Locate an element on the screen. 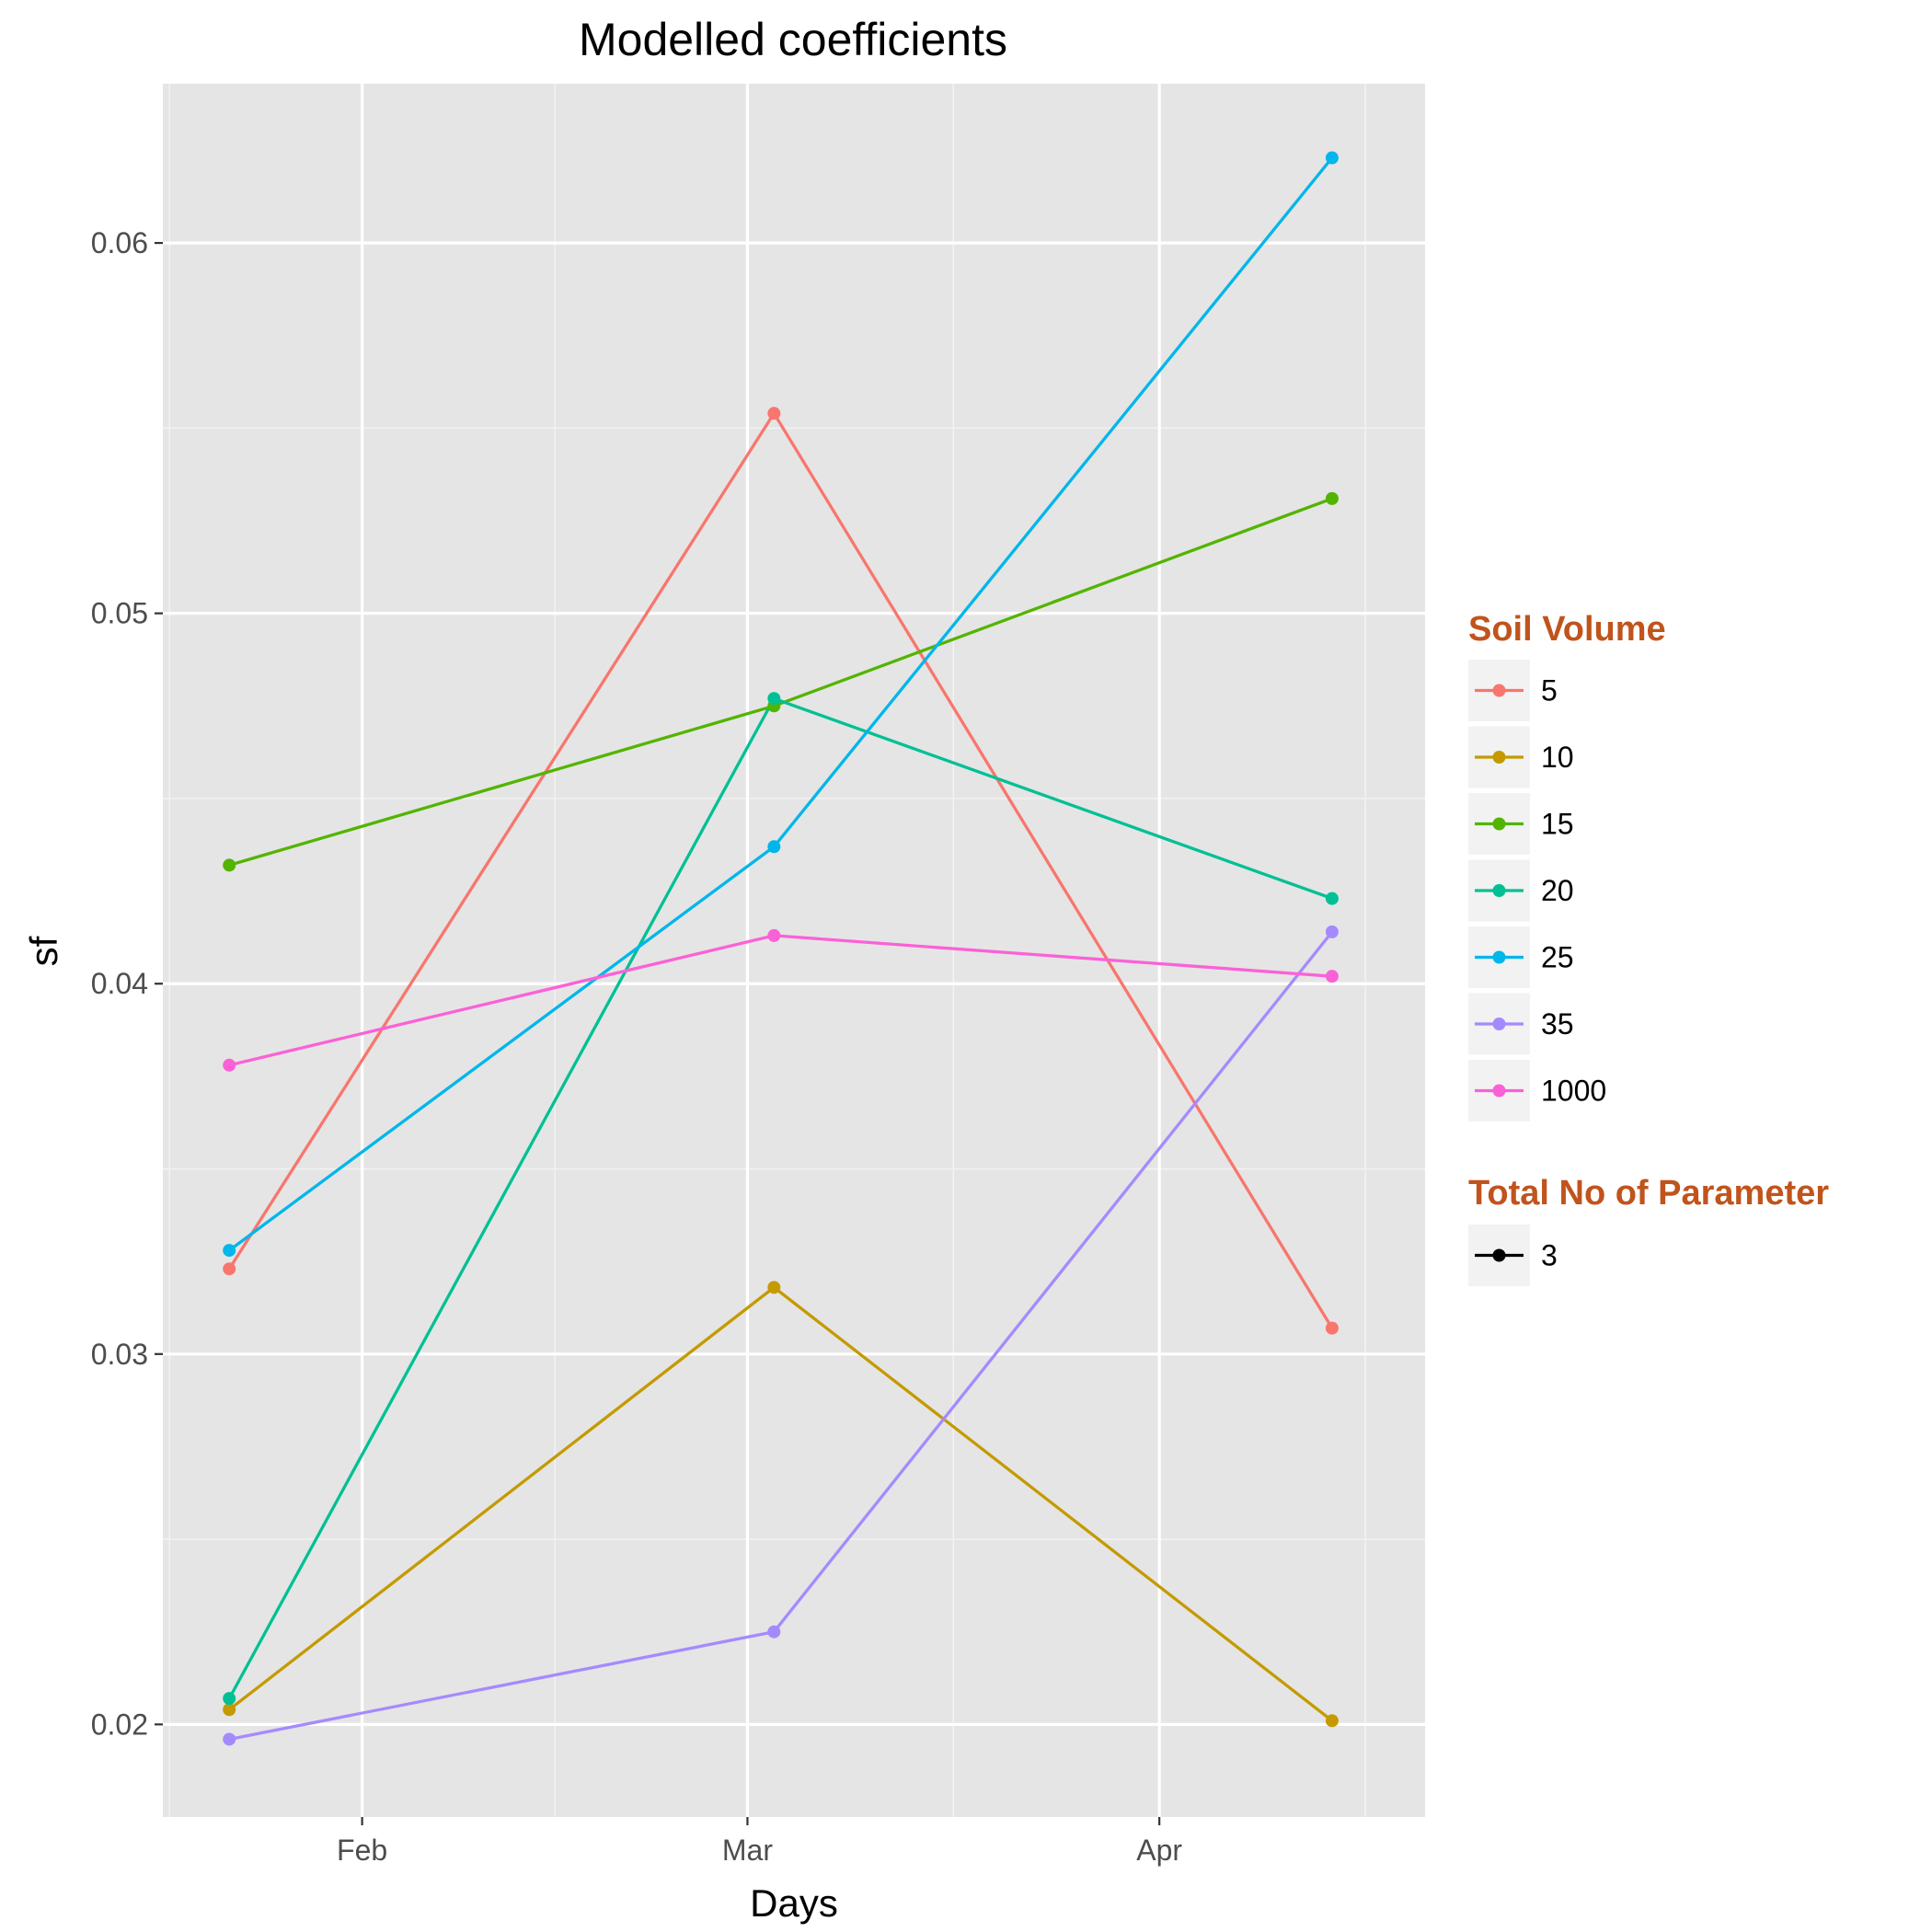 This screenshot has height=1932, width=1932. legend-label: 15 is located at coordinates (1557, 824).